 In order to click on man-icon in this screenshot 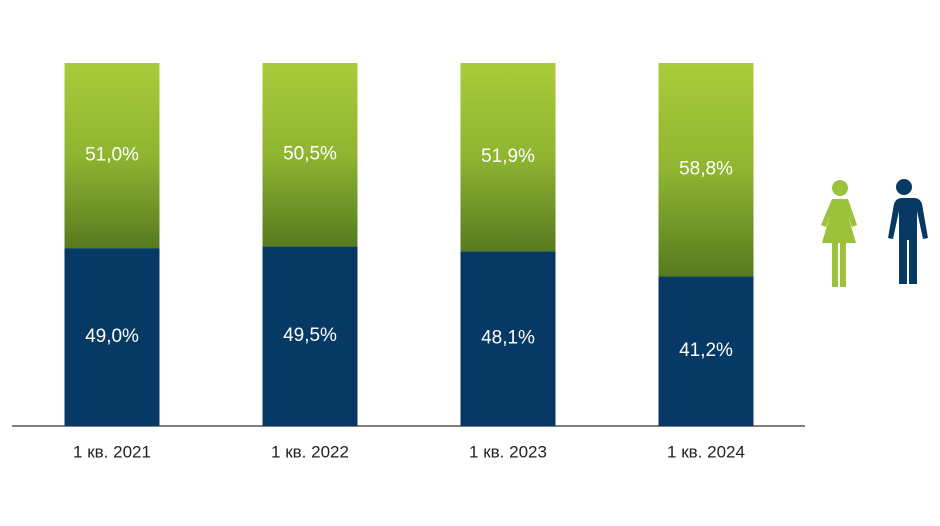, I will do `click(908, 231)`.